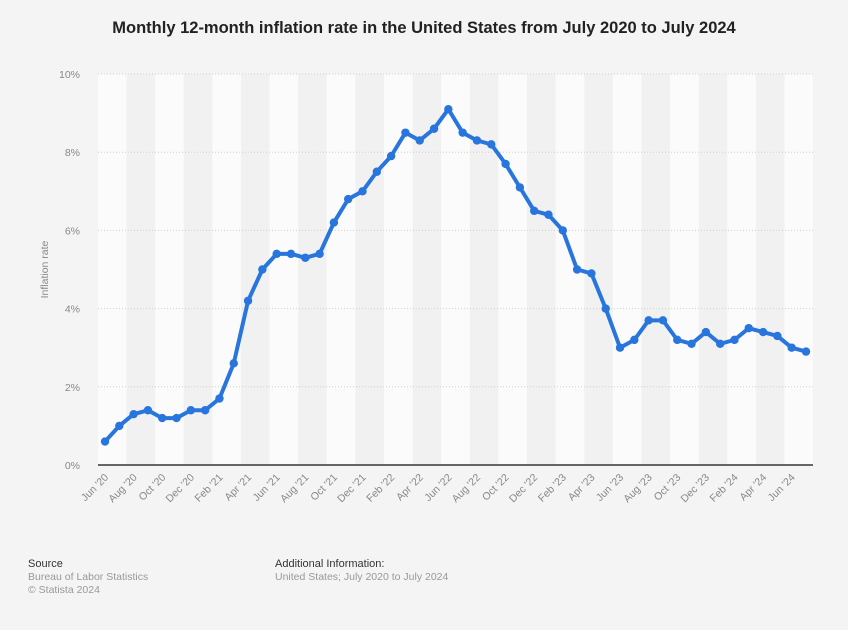 This screenshot has width=848, height=630. I want to click on x-tick-label: Oct '23, so click(668, 488).